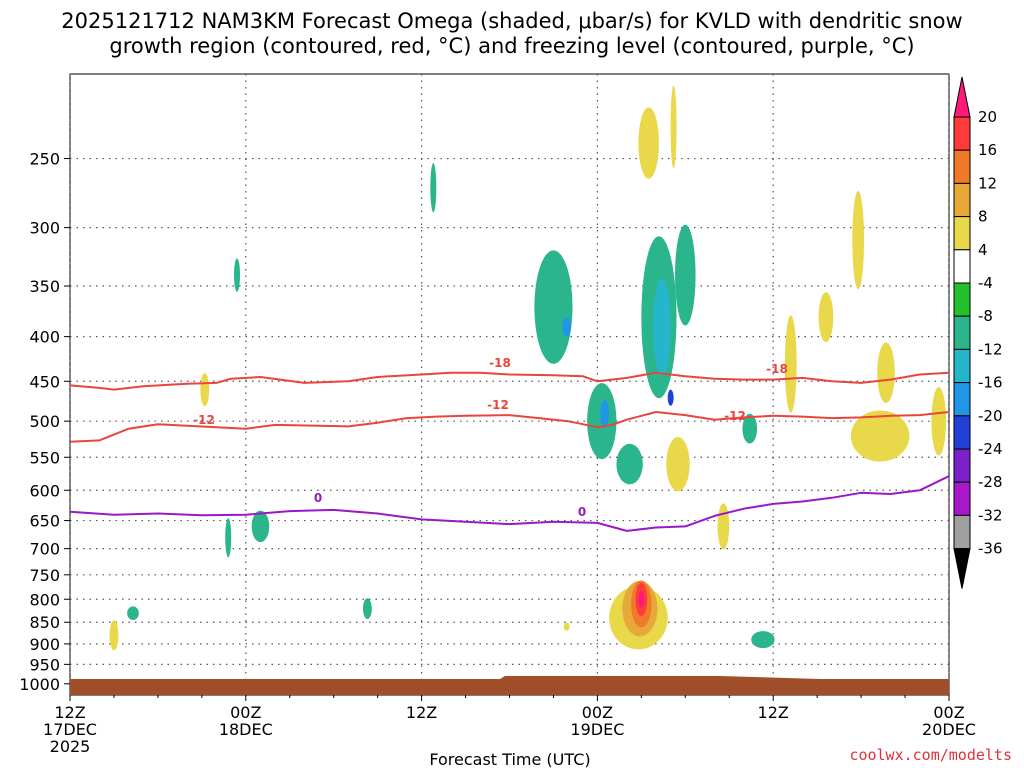 The image size is (1024, 768). Describe the element at coordinates (318, 498) in the screenshot. I see `contour-label-freezing-a: 0` at that location.